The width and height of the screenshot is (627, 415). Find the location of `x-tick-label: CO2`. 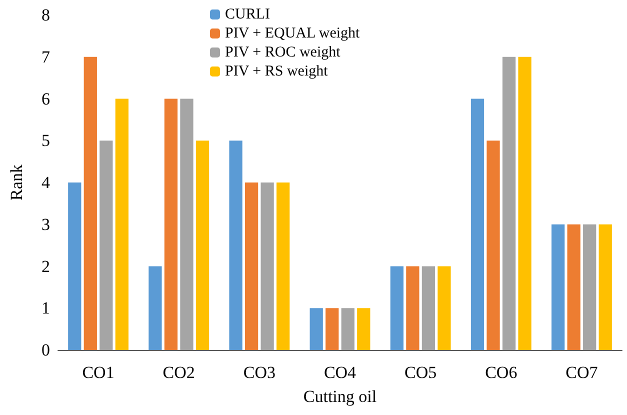

x-tick-label: CO2 is located at coordinates (178, 372).